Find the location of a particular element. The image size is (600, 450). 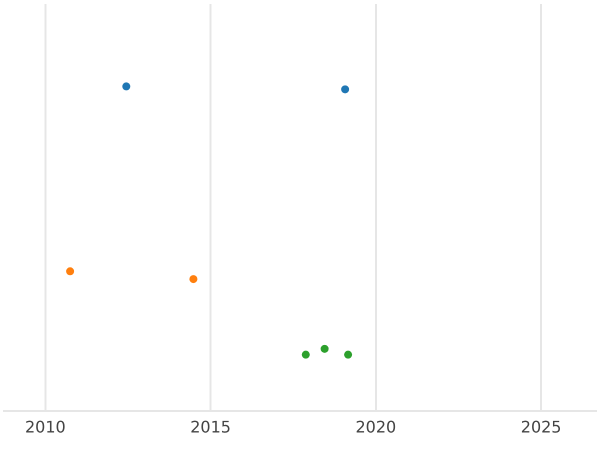

x-tick-label: 2010 is located at coordinates (45, 427).